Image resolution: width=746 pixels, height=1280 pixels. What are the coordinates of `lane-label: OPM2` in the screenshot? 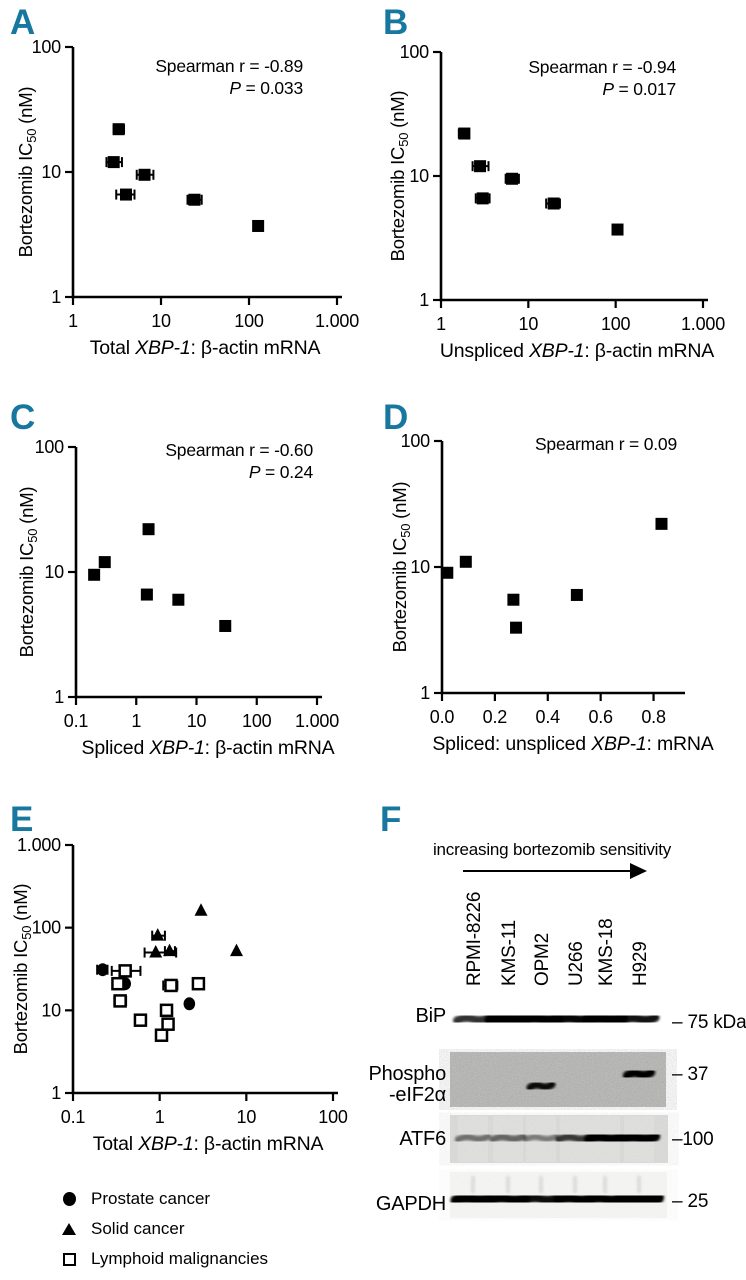 It's located at (542, 959).